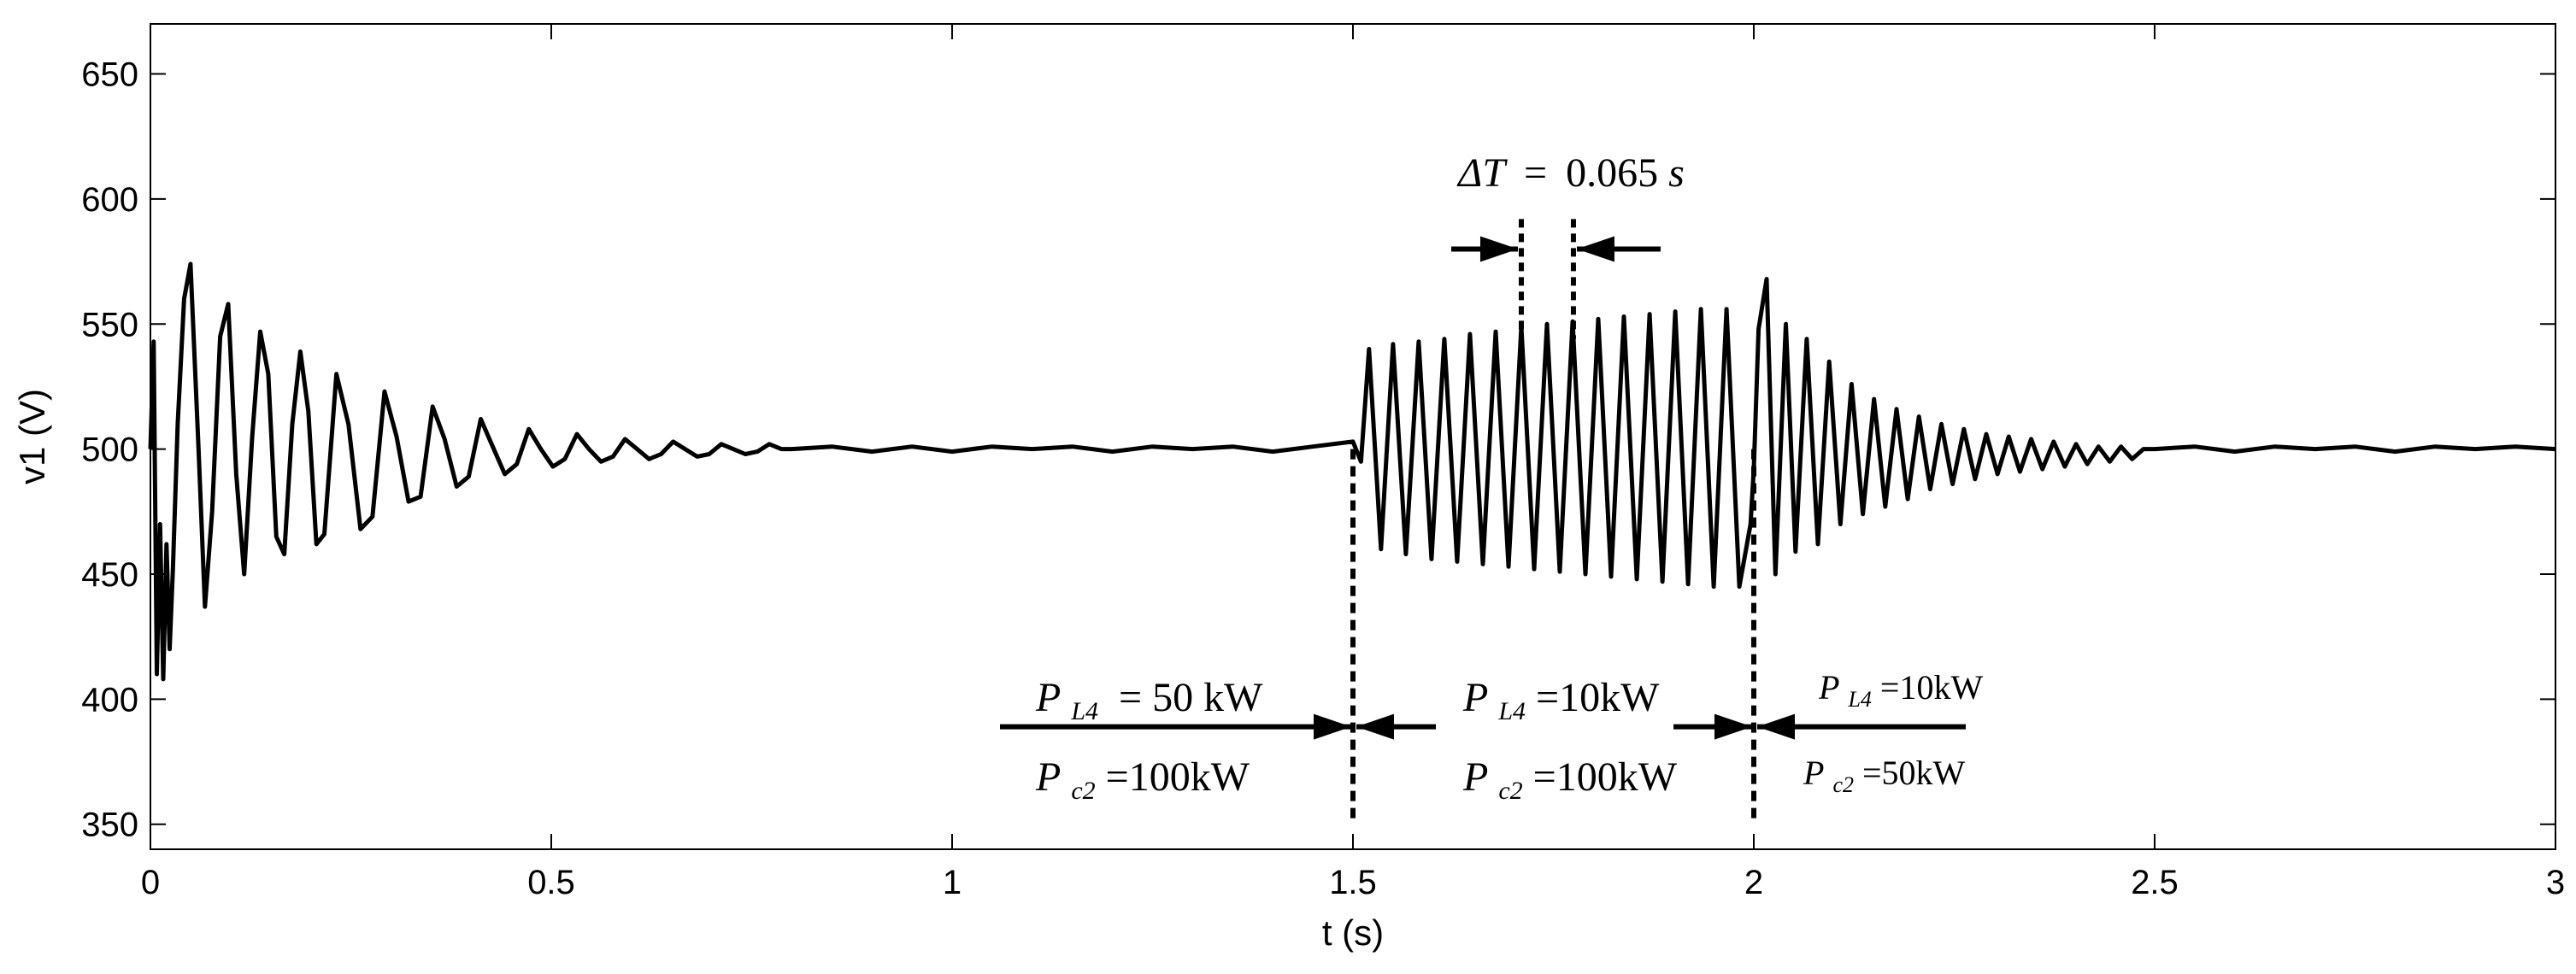  I want to click on y-tick-labels: 350 400 450 500 550 600 650, so click(109, 450).